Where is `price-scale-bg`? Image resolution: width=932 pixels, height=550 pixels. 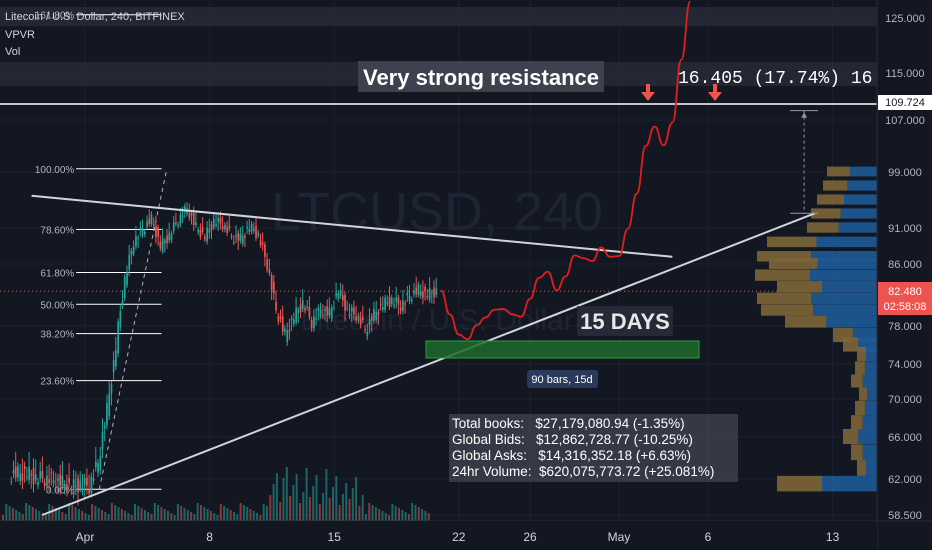 price-scale-bg is located at coordinates (904, 275).